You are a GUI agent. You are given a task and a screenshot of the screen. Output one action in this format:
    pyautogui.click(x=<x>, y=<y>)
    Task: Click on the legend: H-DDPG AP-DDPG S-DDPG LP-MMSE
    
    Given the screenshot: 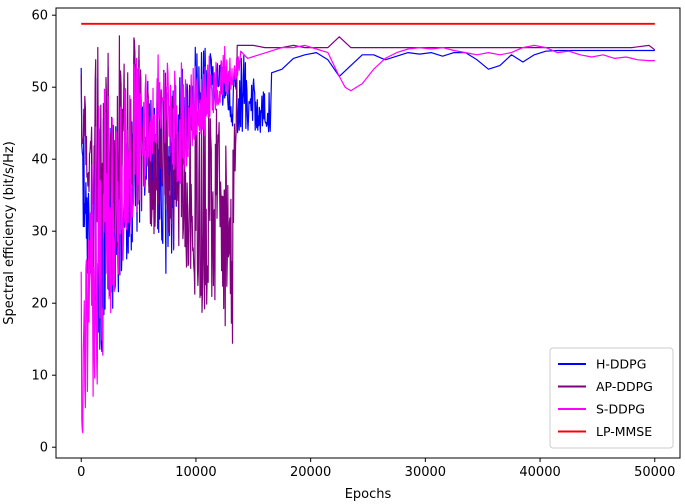 What is the action you would take?
    pyautogui.click(x=611, y=398)
    